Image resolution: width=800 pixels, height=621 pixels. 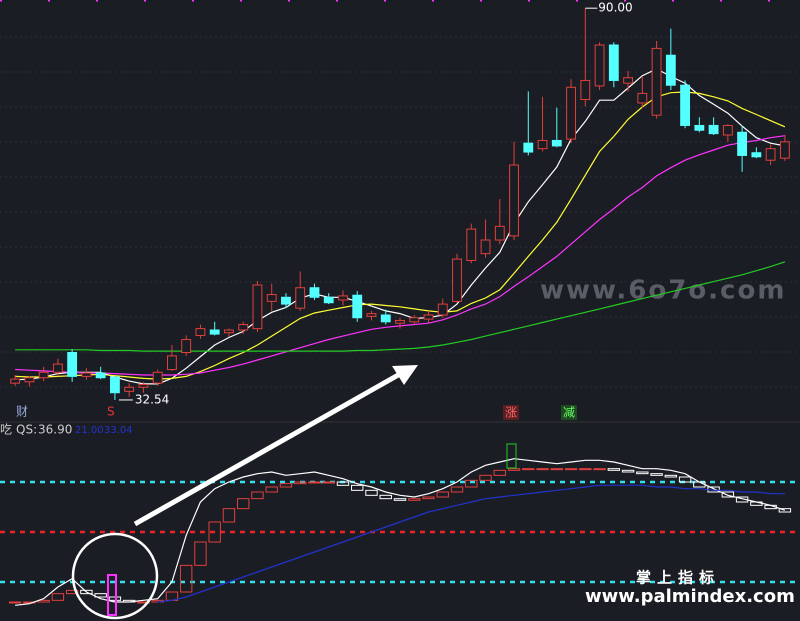 I want to click on signal-bg, so click(x=569, y=412).